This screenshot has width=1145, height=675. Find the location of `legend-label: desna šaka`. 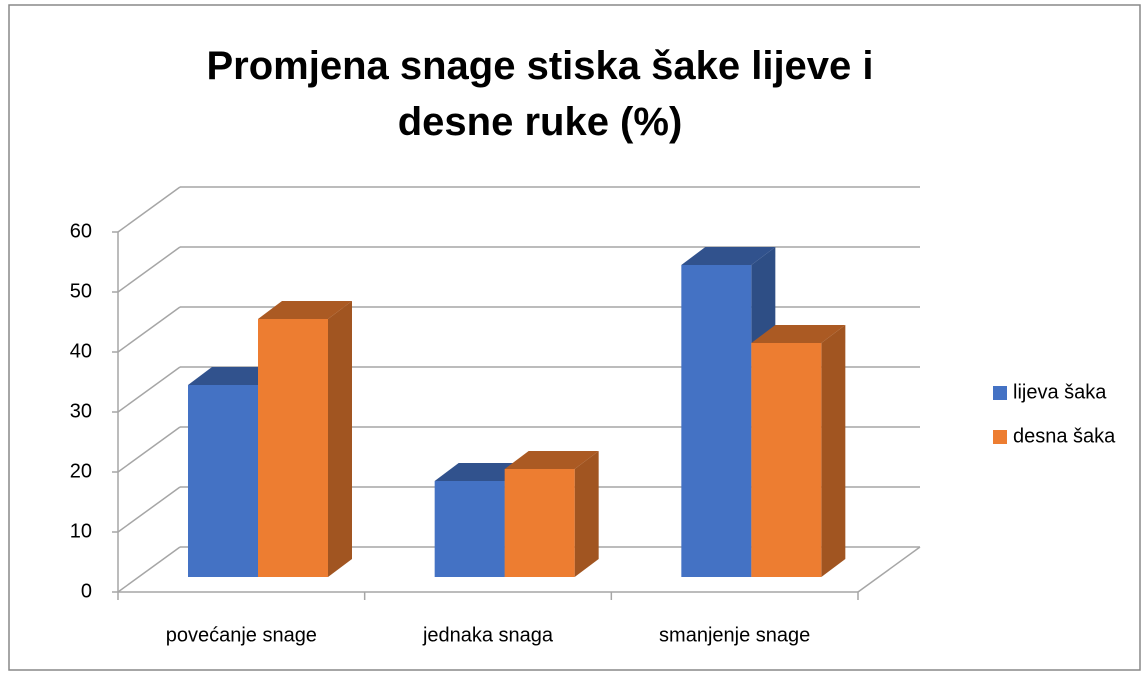

legend-label: desna šaka is located at coordinates (1064, 436).